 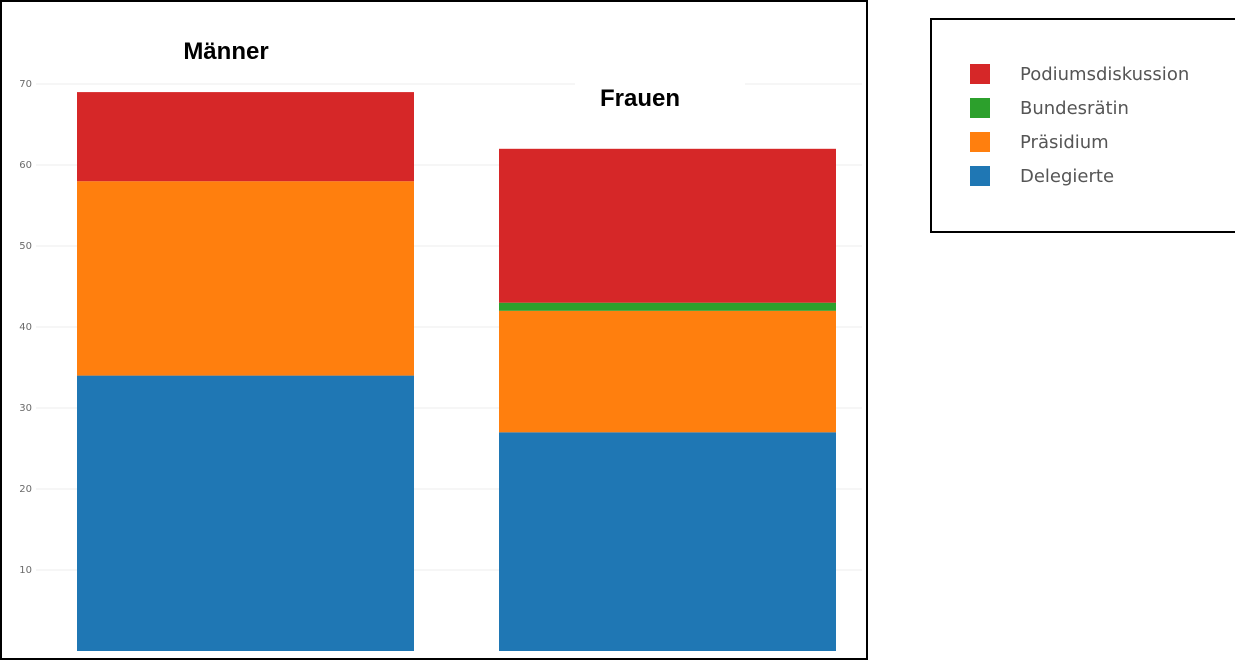 What do you see at coordinates (667, 225) in the screenshot?
I see `bar-podiumsdiskussion-frauen` at bounding box center [667, 225].